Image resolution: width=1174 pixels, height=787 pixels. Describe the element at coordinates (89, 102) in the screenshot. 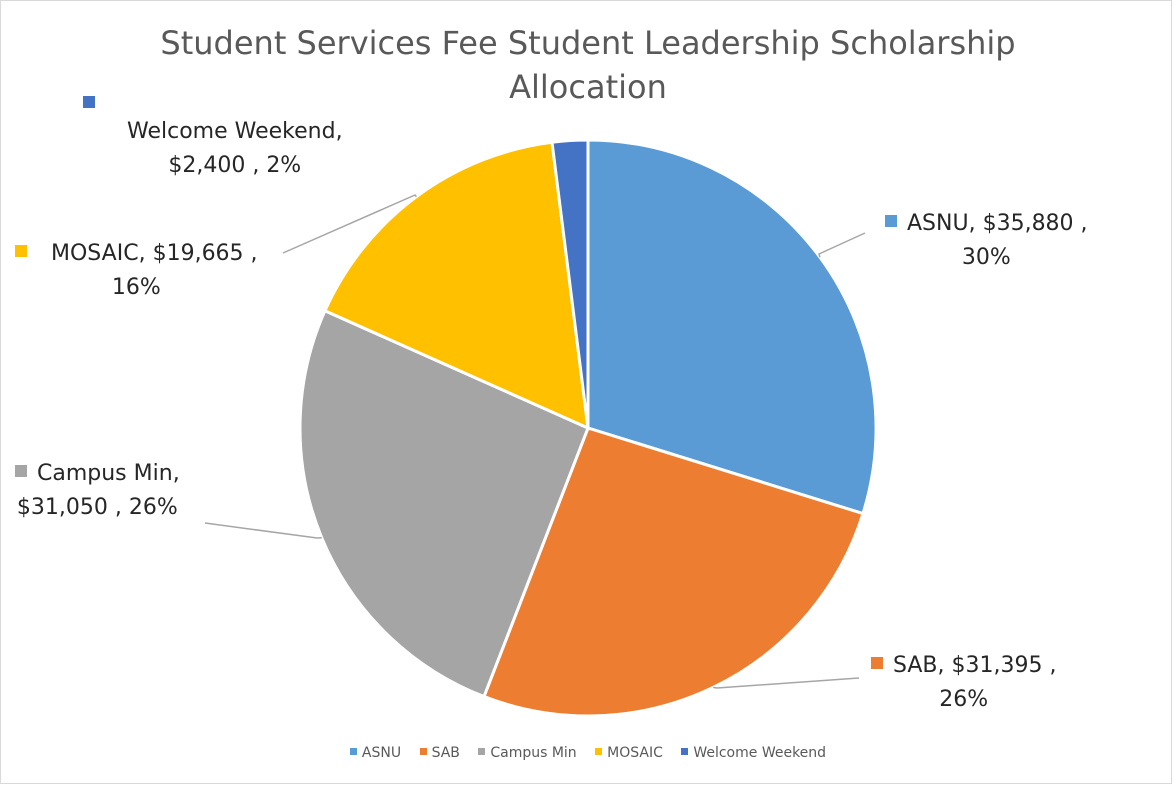

I see `data-label-welcome-weekend-key` at that location.